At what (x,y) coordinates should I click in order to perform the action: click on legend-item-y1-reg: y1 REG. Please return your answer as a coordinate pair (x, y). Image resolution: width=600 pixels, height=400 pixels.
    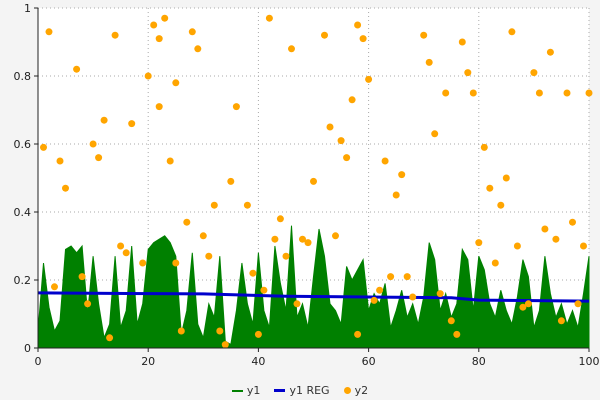
    Looking at the image, I should click on (302, 390).